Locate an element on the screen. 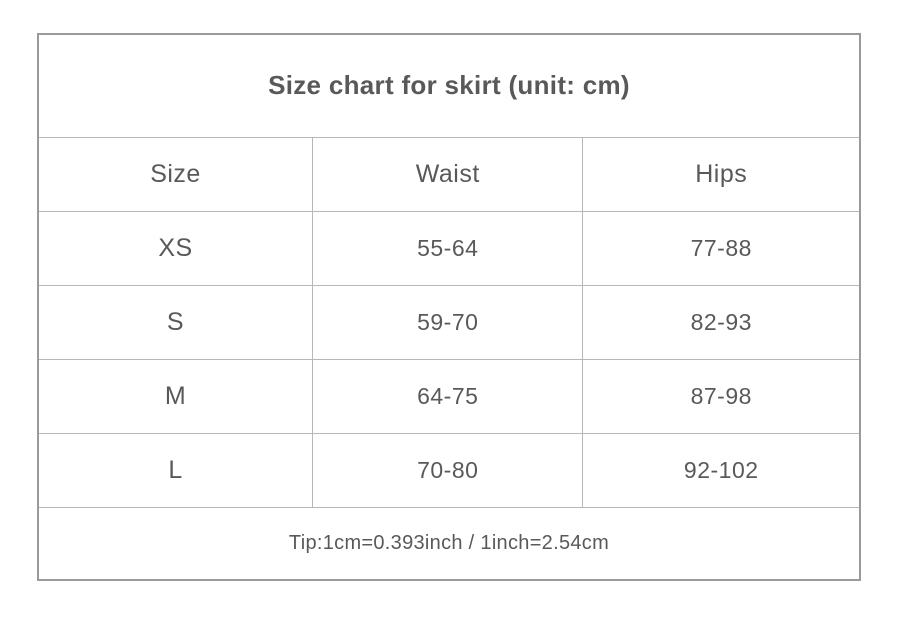  waist-value-l: 70-80 is located at coordinates (448, 470).